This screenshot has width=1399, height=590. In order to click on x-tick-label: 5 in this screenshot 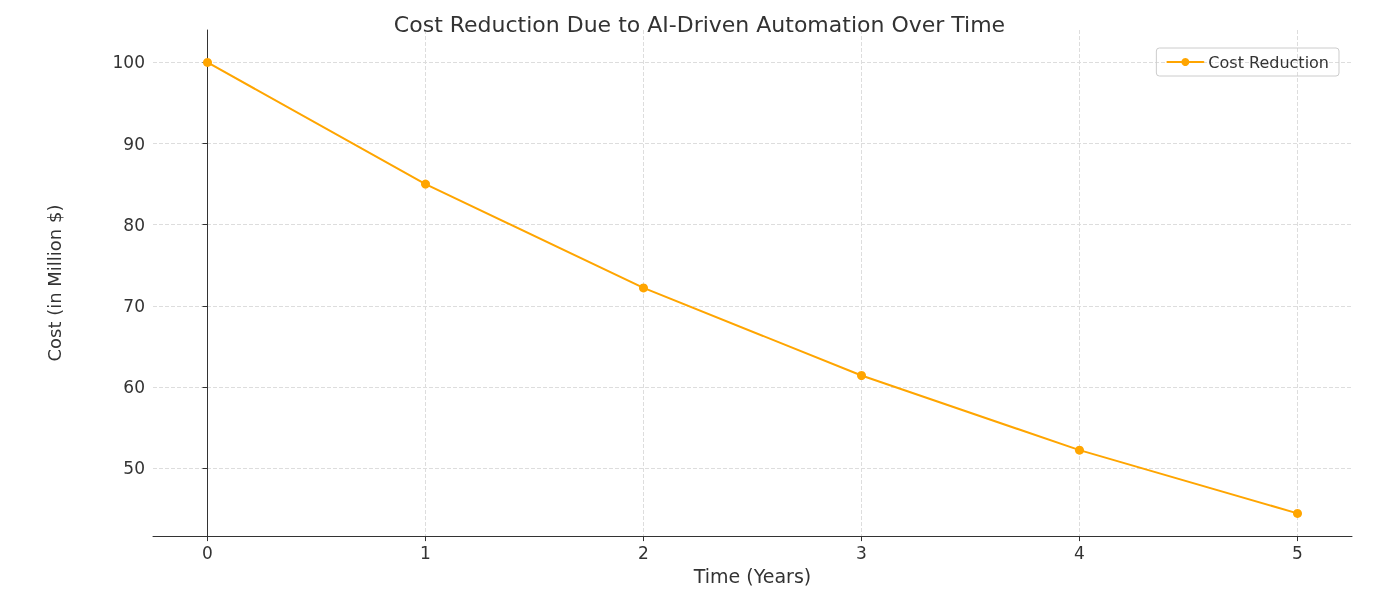, I will do `click(1297, 552)`.